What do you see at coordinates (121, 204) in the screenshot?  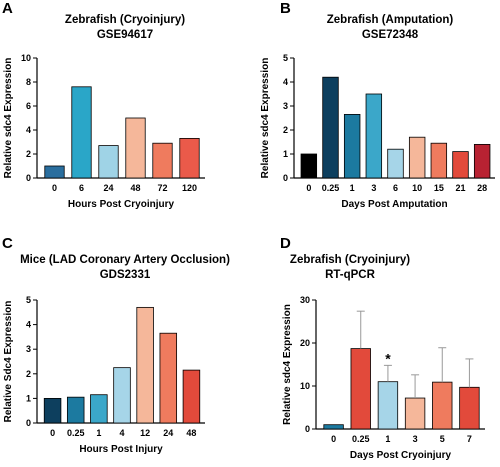 I see `x-axis-label: Hours Post Cryoinjury` at bounding box center [121, 204].